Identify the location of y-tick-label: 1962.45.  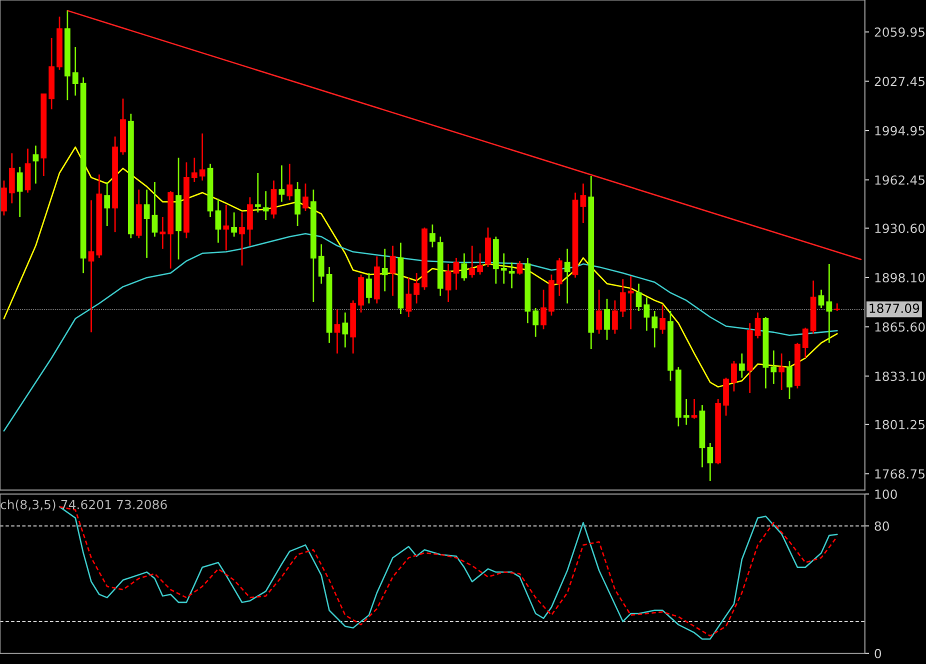
(900, 180).